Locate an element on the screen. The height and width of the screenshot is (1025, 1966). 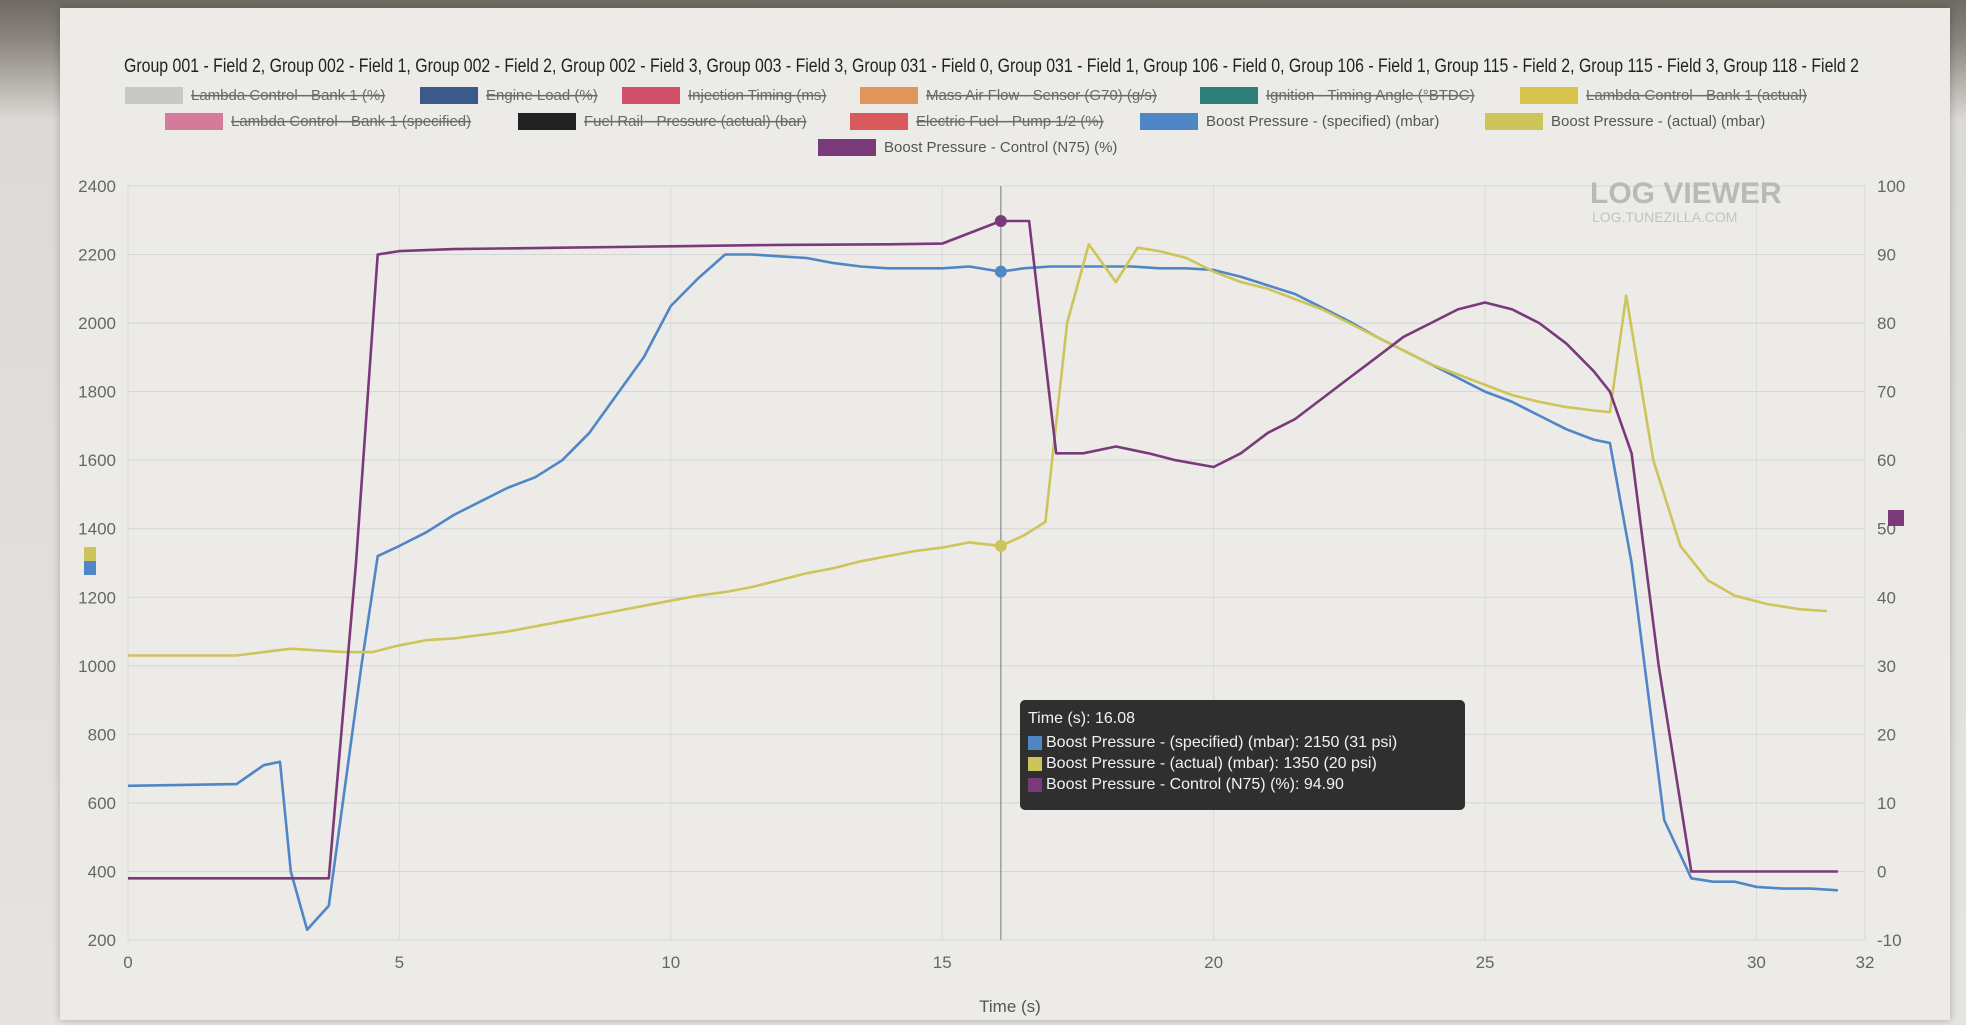
left-tick-label: 1000 is located at coordinates (97, 666).